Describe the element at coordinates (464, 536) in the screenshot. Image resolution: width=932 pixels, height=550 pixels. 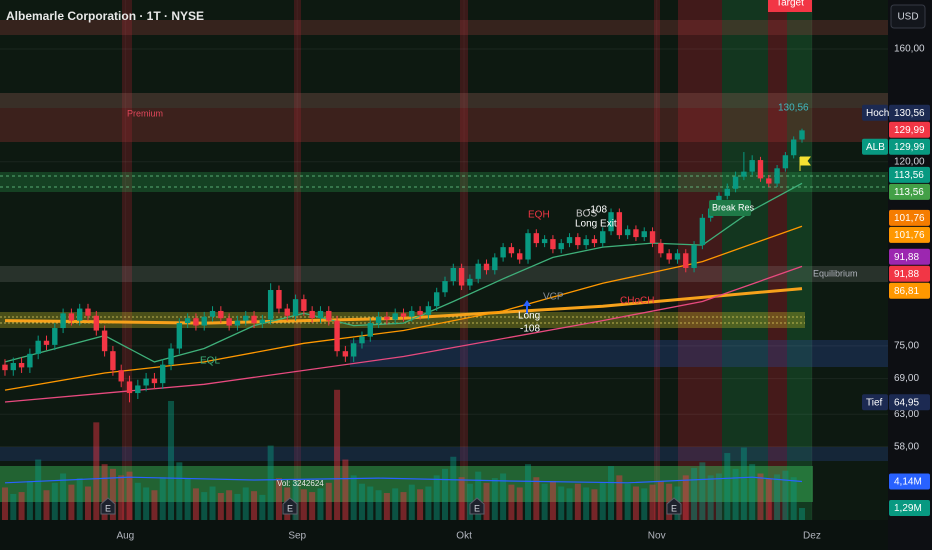
I see `x-tick-label: Okt` at that location.